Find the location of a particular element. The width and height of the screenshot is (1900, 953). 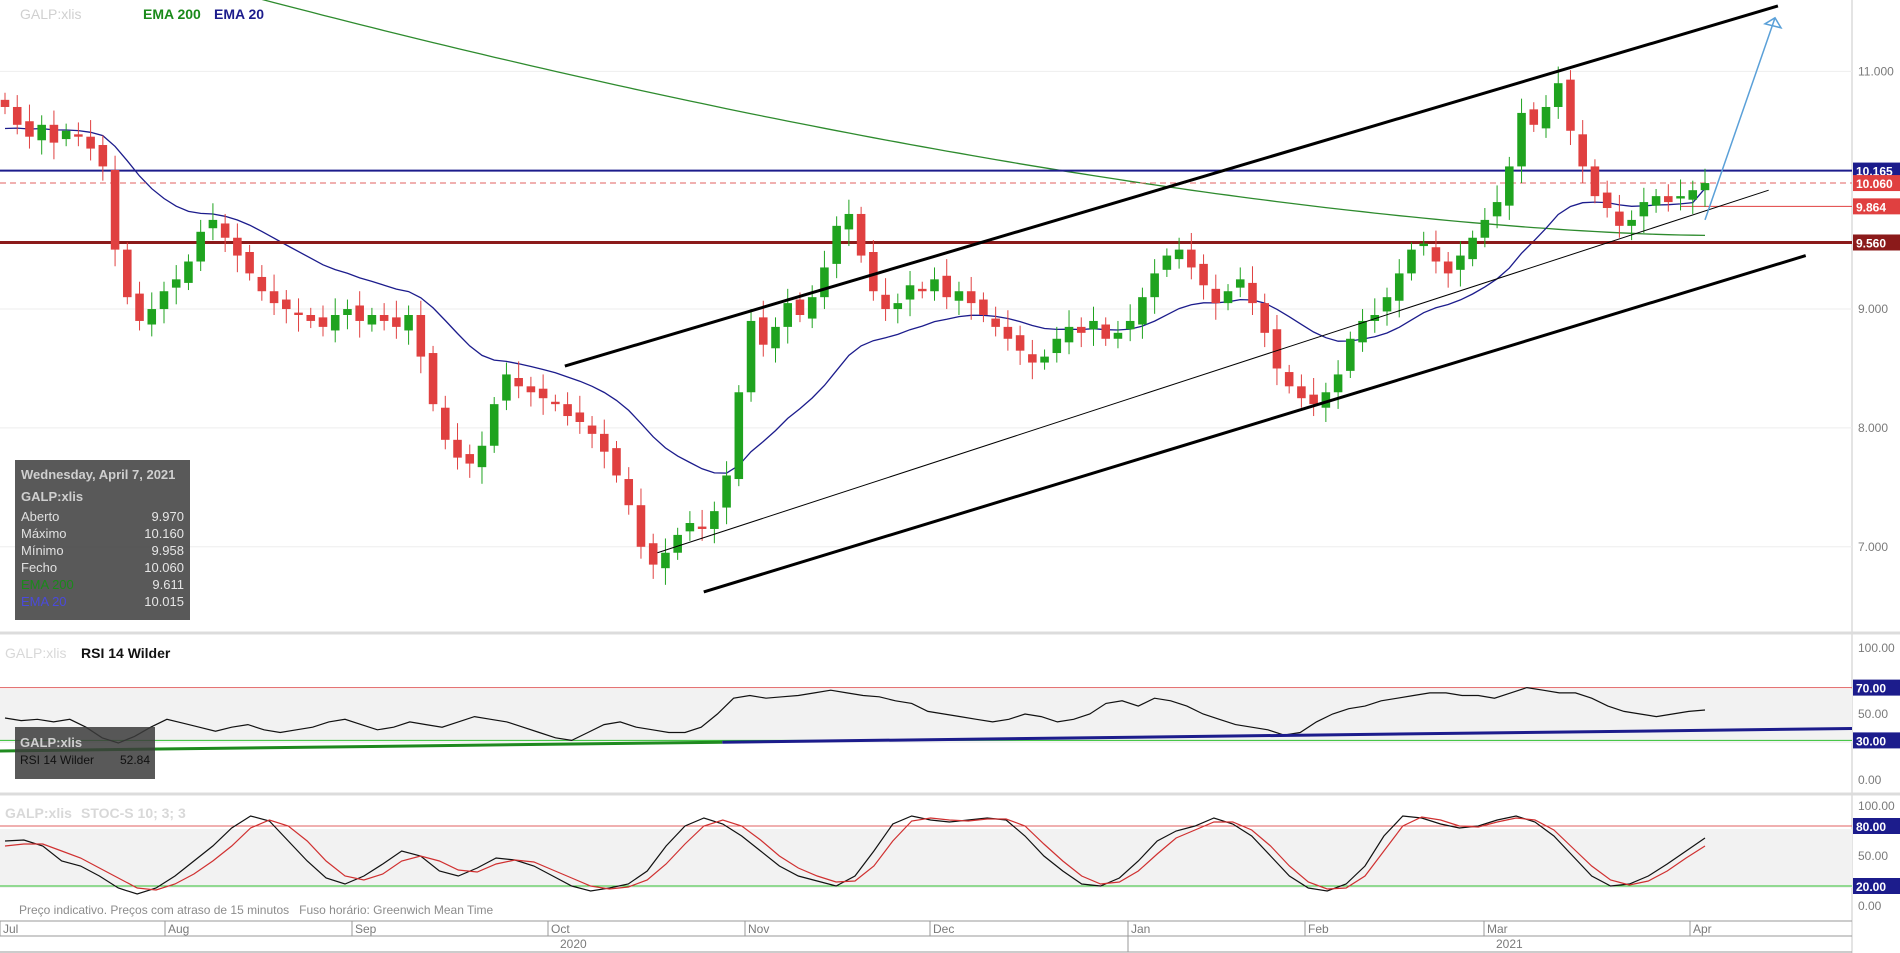

rsi-line is located at coordinates (855, 715).